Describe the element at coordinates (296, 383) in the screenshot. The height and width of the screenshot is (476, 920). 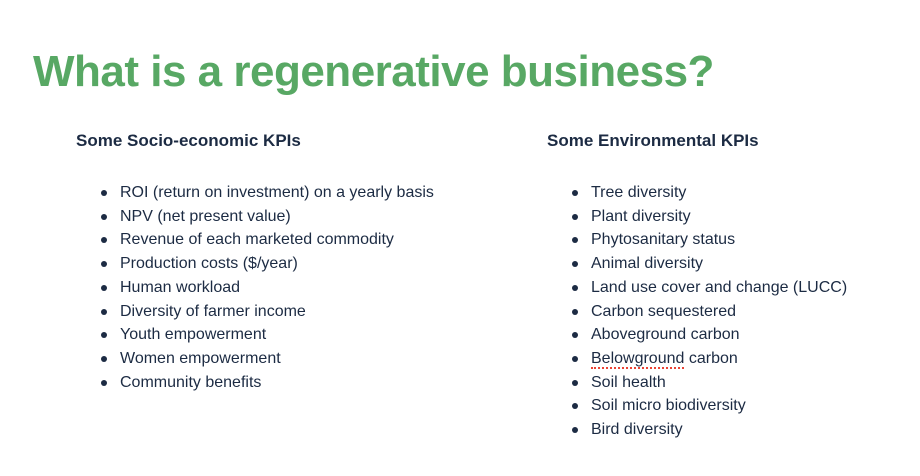
I see `kpi-list-item: Community benefits` at that location.